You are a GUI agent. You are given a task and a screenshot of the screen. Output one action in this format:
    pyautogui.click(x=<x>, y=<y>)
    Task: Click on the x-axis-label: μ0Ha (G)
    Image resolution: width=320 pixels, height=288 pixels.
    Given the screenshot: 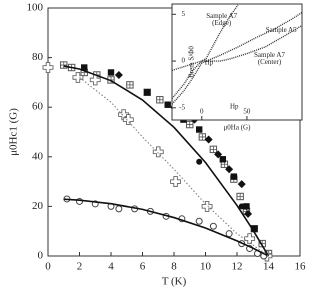 What is the action you would take?
    pyautogui.click(x=238, y=128)
    